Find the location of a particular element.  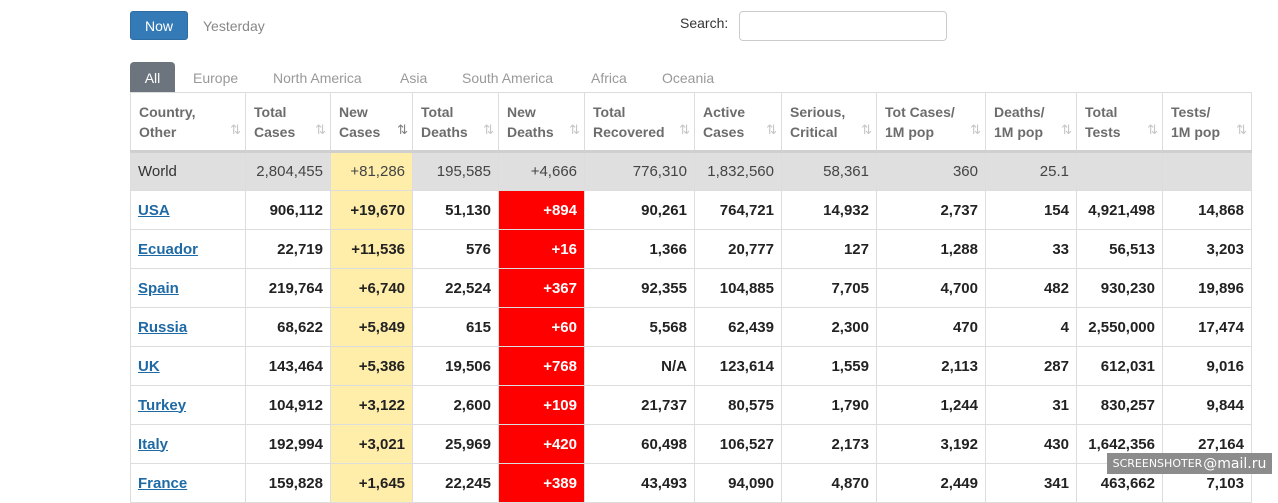

table-cell: +60 is located at coordinates (541, 327).